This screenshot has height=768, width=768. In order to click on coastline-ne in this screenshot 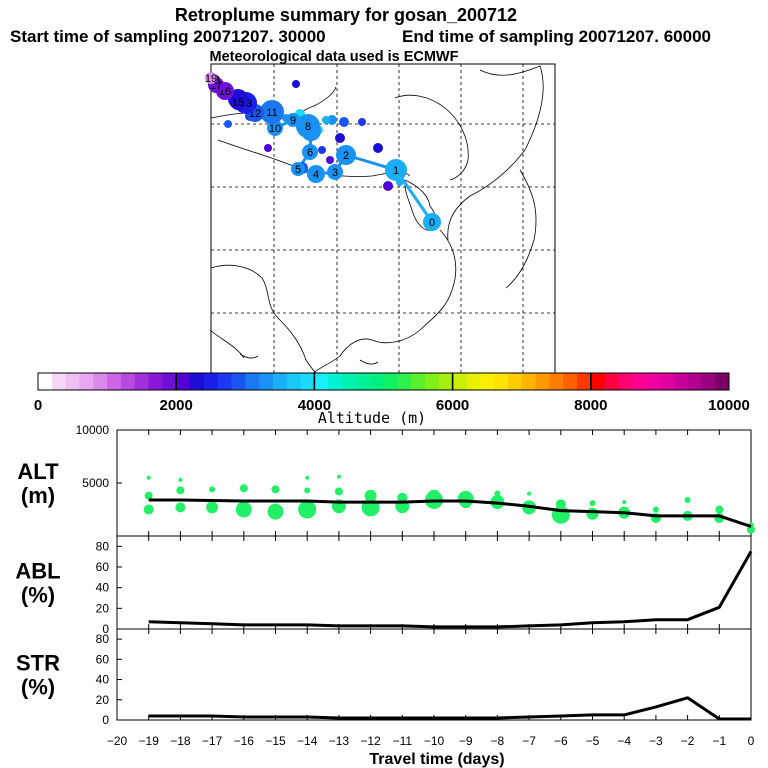, I will do `click(431, 137)`.